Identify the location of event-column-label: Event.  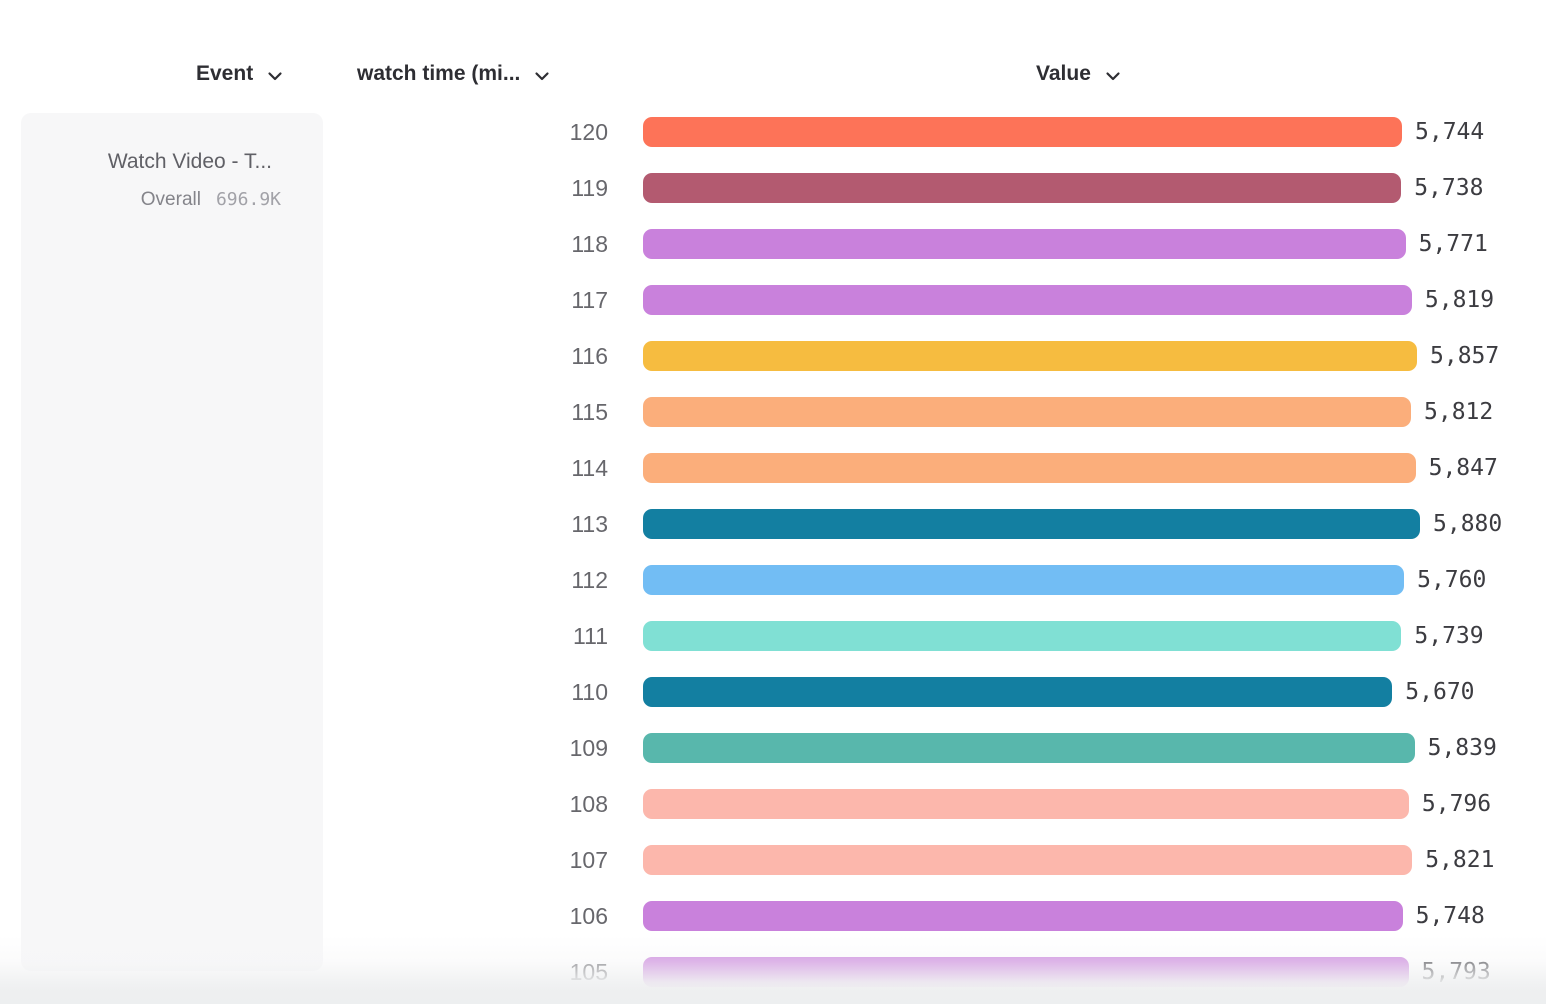
(225, 73).